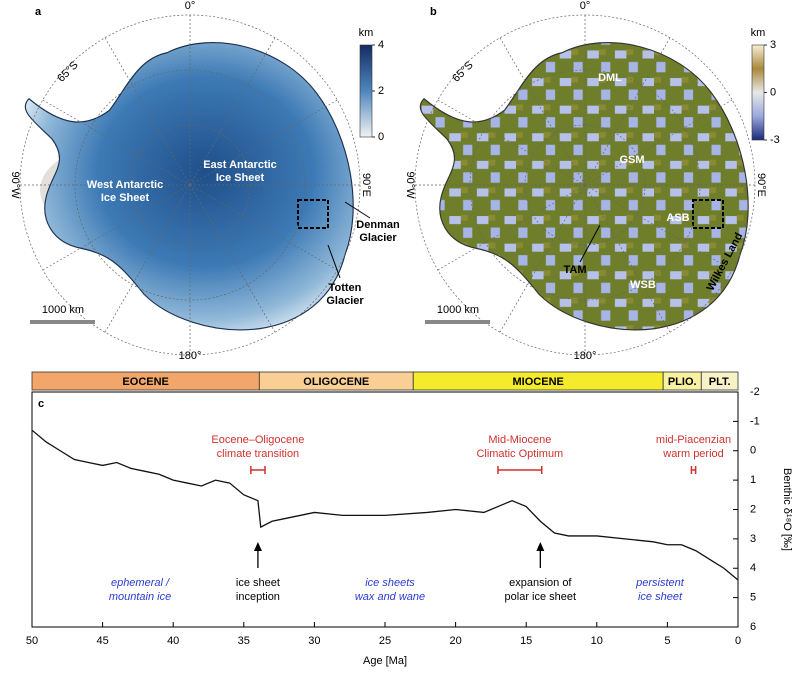 The image size is (800, 678). I want to click on x-tick-label: 0, so click(738, 641).